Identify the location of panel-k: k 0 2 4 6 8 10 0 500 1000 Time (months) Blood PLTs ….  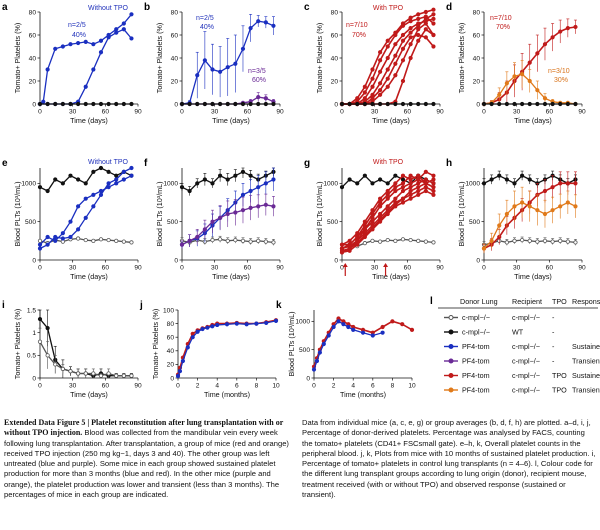
(346, 349).